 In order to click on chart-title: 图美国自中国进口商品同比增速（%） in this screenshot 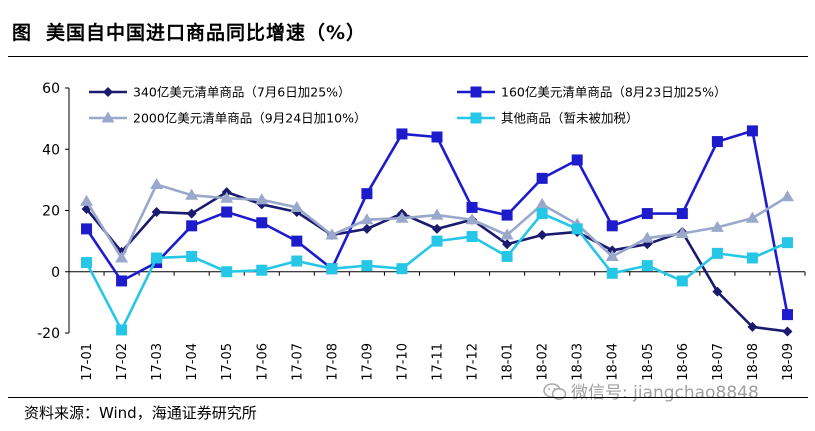, I will do `click(189, 31)`.